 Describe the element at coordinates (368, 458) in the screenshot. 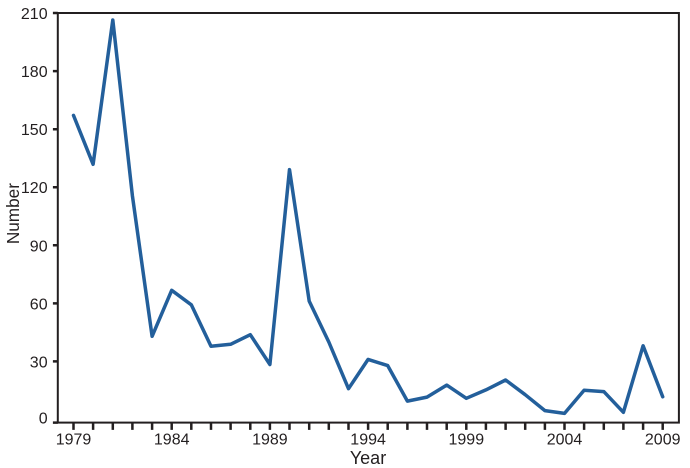

I see `svg-text: Year` at that location.